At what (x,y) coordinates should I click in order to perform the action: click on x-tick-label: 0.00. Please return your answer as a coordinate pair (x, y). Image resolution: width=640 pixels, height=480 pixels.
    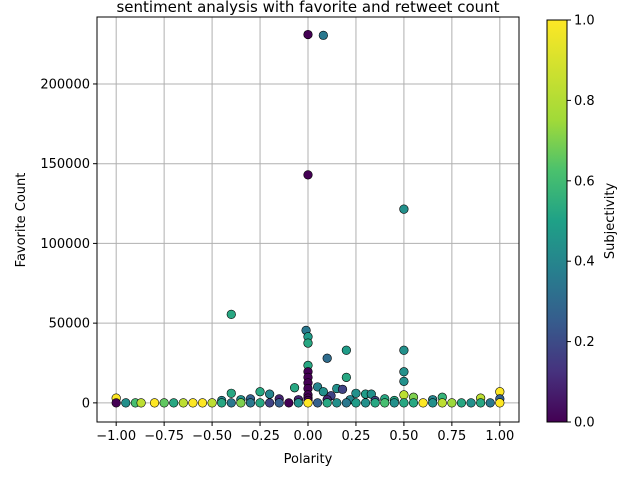
    Looking at the image, I should click on (308, 436).